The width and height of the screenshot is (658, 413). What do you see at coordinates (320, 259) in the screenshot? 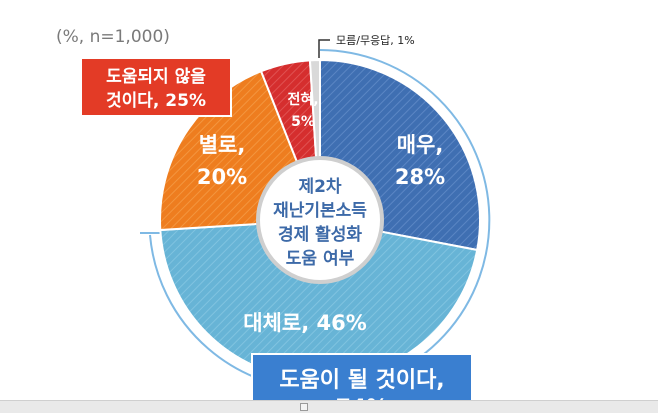
I see `center-label-line: 도움 여부` at bounding box center [320, 259].